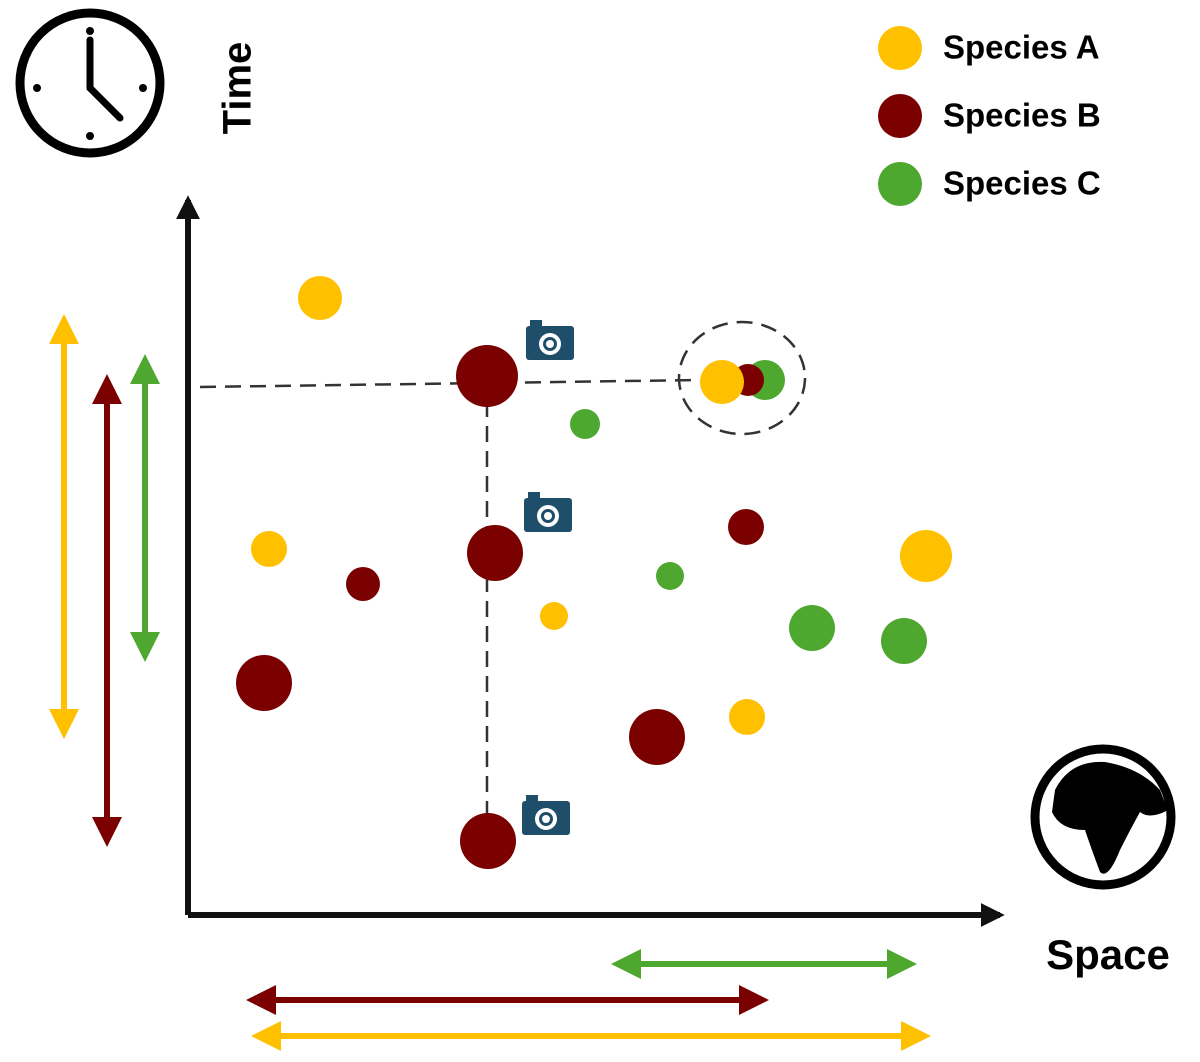 The width and height of the screenshot is (1200, 1062). I want to click on clock-icon, so click(90, 83).